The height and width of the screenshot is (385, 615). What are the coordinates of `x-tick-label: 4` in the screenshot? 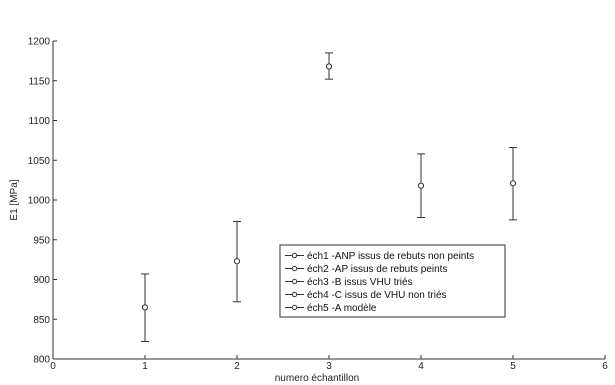 It's located at (421, 366).